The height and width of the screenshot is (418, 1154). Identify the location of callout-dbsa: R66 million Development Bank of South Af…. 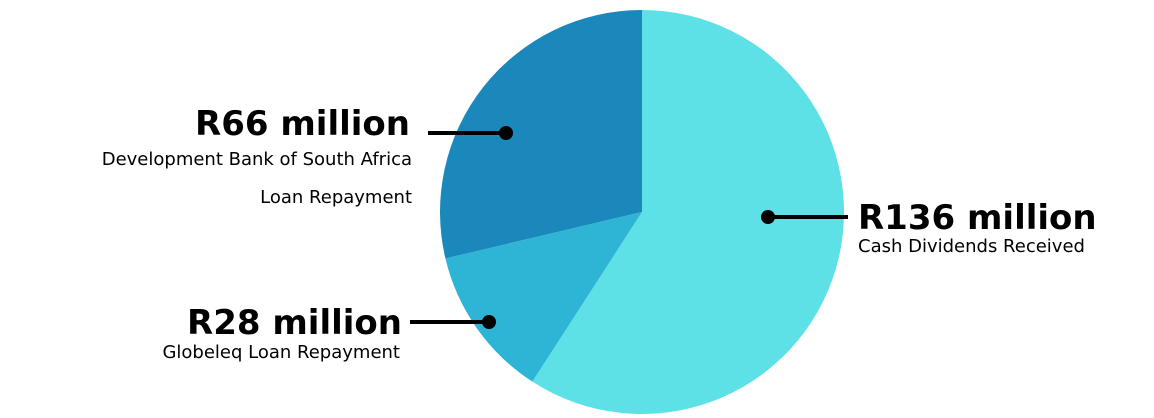
(307, 156).